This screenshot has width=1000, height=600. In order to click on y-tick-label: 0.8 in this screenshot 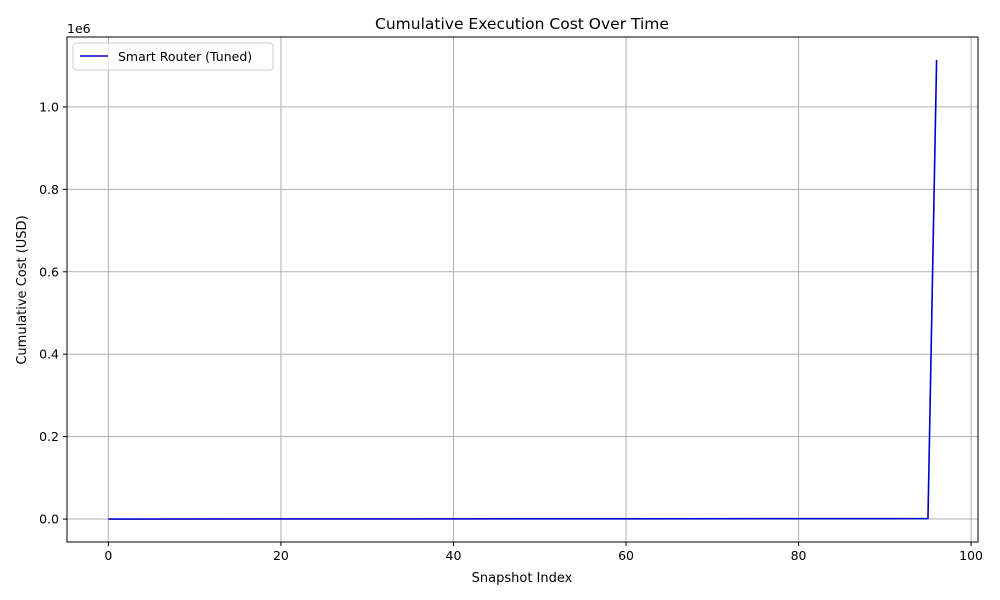, I will do `click(49, 189)`.